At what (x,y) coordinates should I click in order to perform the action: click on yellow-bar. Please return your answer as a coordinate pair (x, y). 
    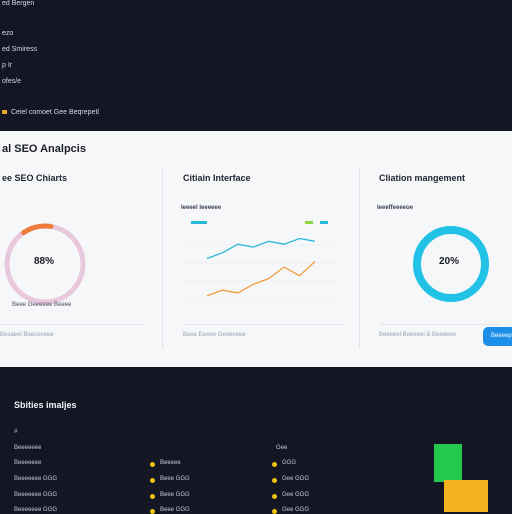
    Looking at the image, I should click on (466, 496).